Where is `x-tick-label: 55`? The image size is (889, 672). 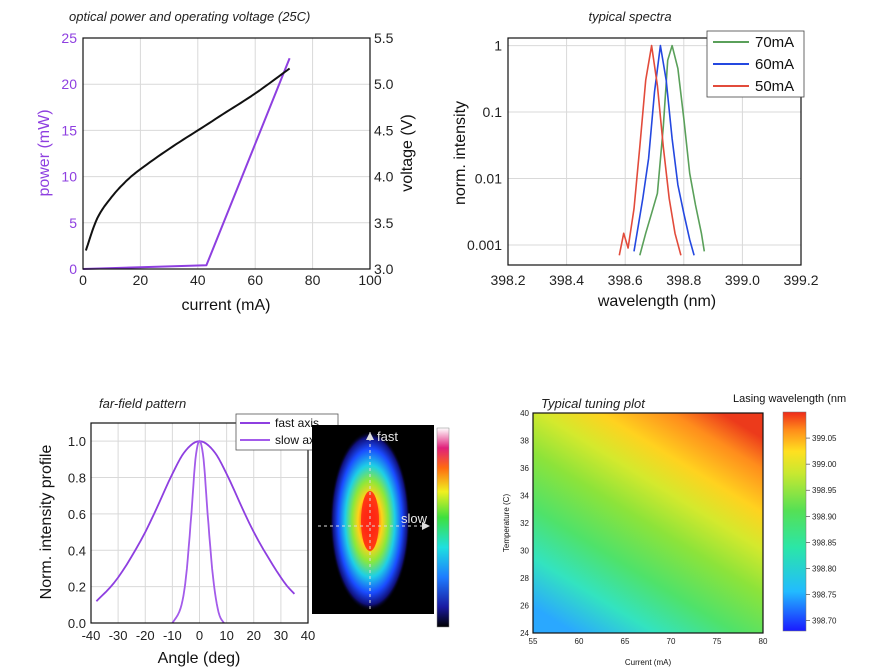 x-tick-label: 55 is located at coordinates (533, 641).